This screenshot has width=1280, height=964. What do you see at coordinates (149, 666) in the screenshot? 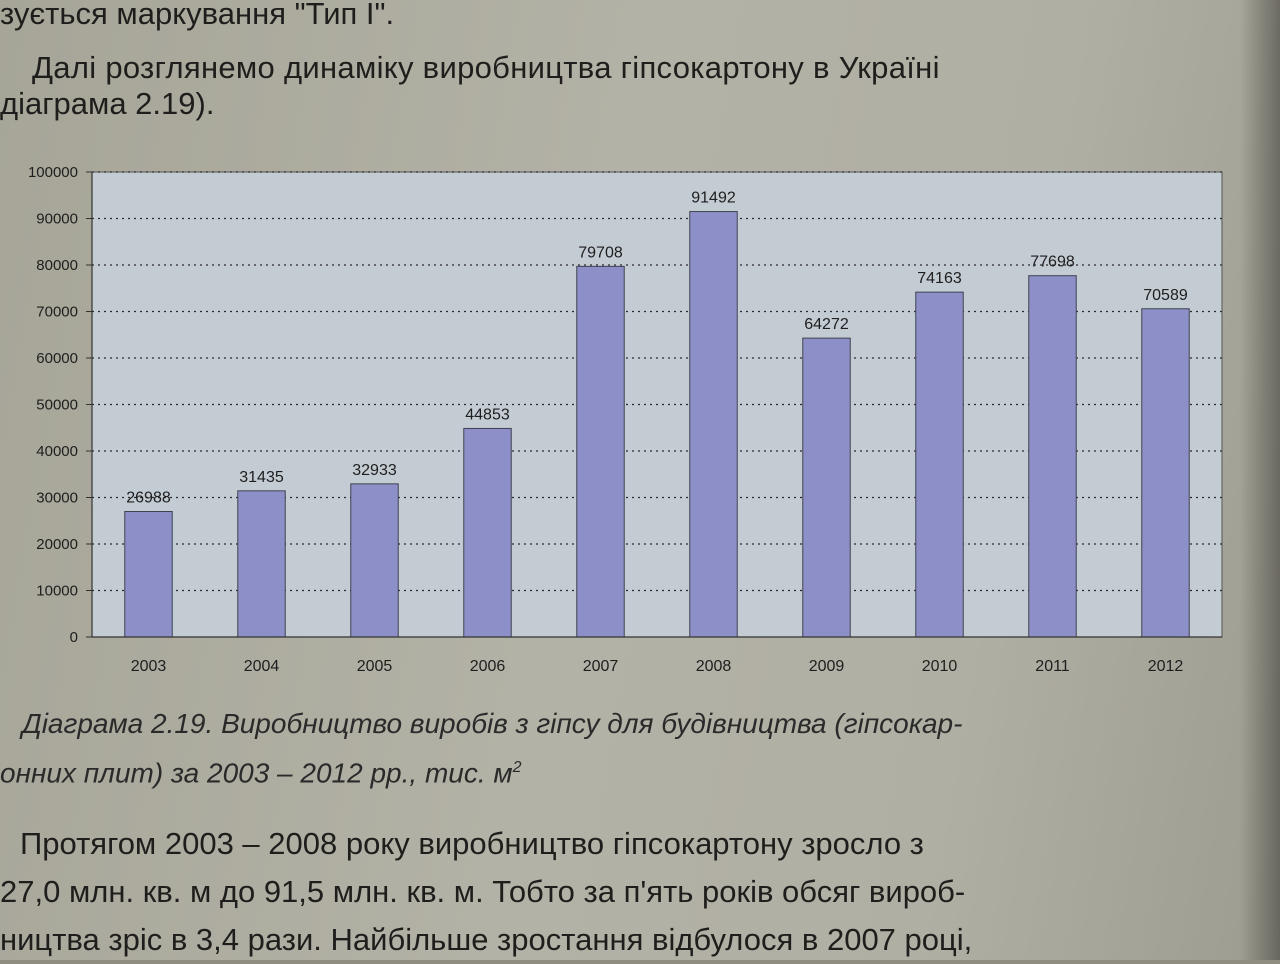
I see `x-tick-label: 2003` at bounding box center [149, 666].